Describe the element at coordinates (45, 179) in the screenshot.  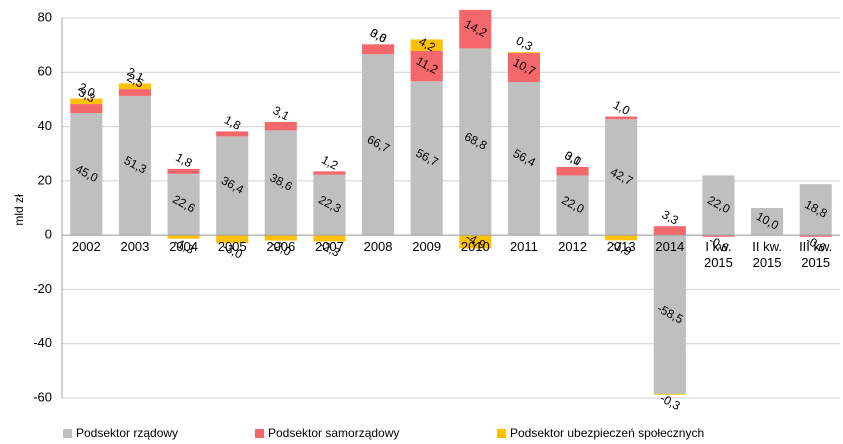
I see `y-tick-label: 20` at that location.